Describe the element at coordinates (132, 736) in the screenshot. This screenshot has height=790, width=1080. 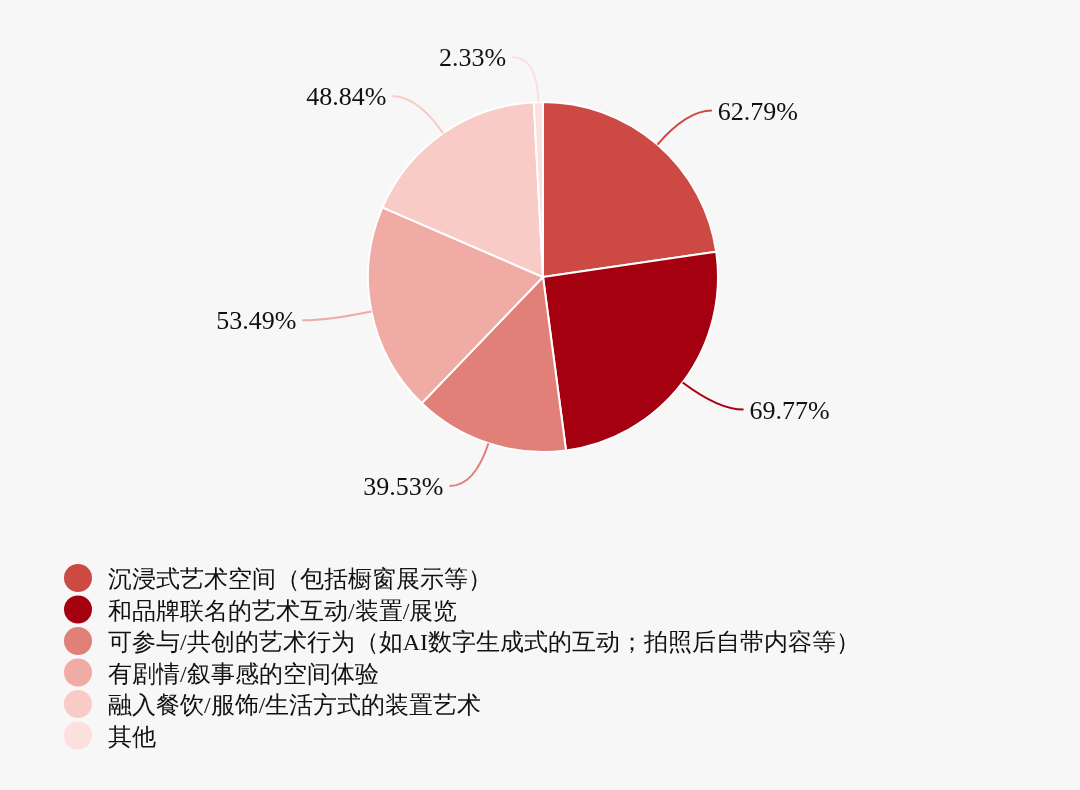
I see `legend-label: 其他` at that location.